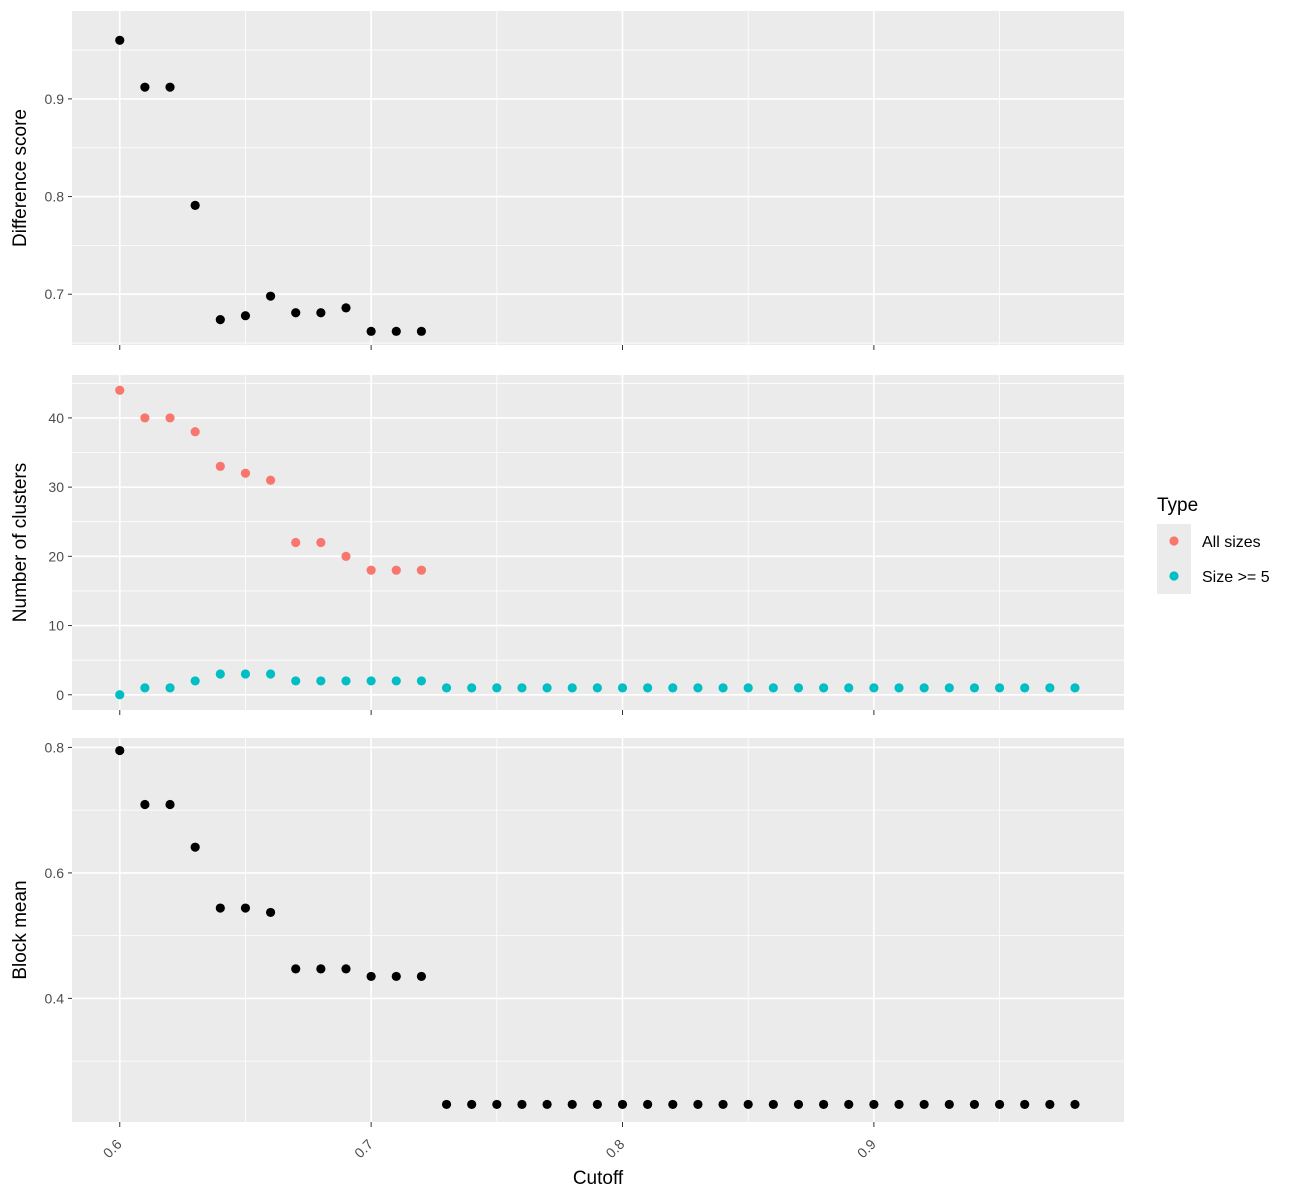 The image size is (1300, 1200). I want to click on x-tick-label: 0.8, so click(614, 1148).